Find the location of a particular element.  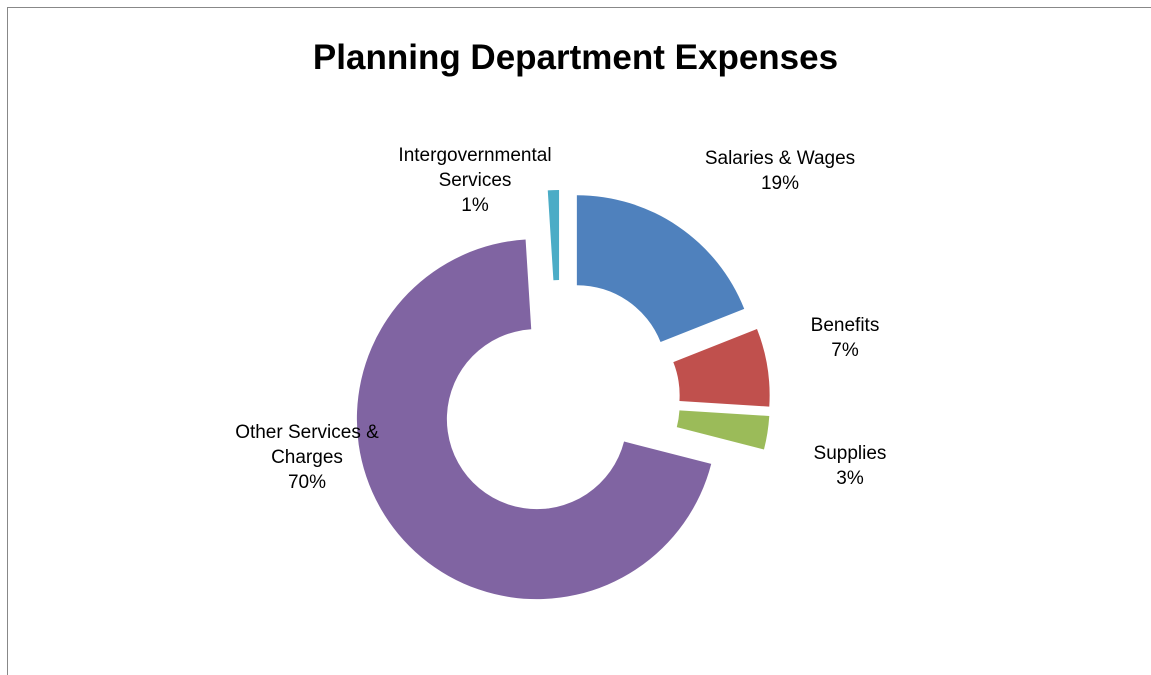

slice-label: Supplies is located at coordinates (850, 453).